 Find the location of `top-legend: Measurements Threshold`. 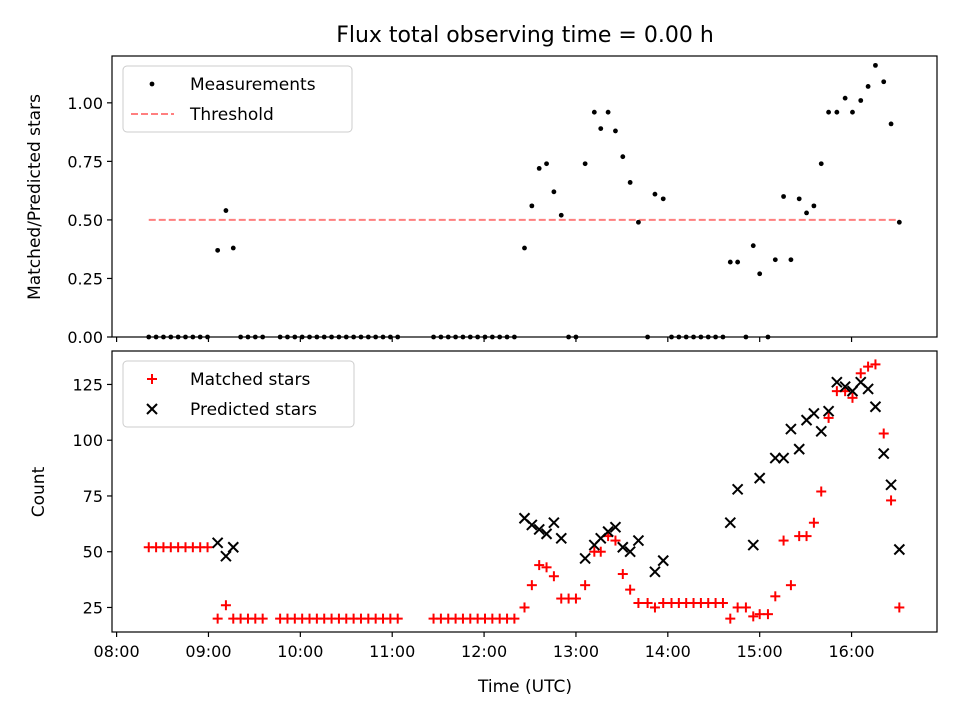

top-legend: Measurements Threshold is located at coordinates (237, 99).